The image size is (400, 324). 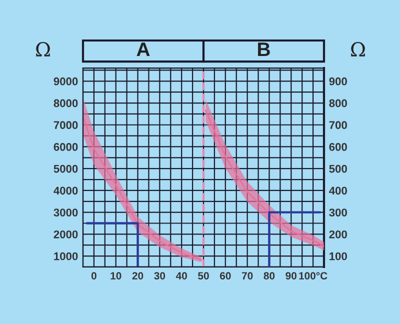 What do you see at coordinates (66, 125) in the screenshot?
I see `y-tick-label: 7000` at bounding box center [66, 125].